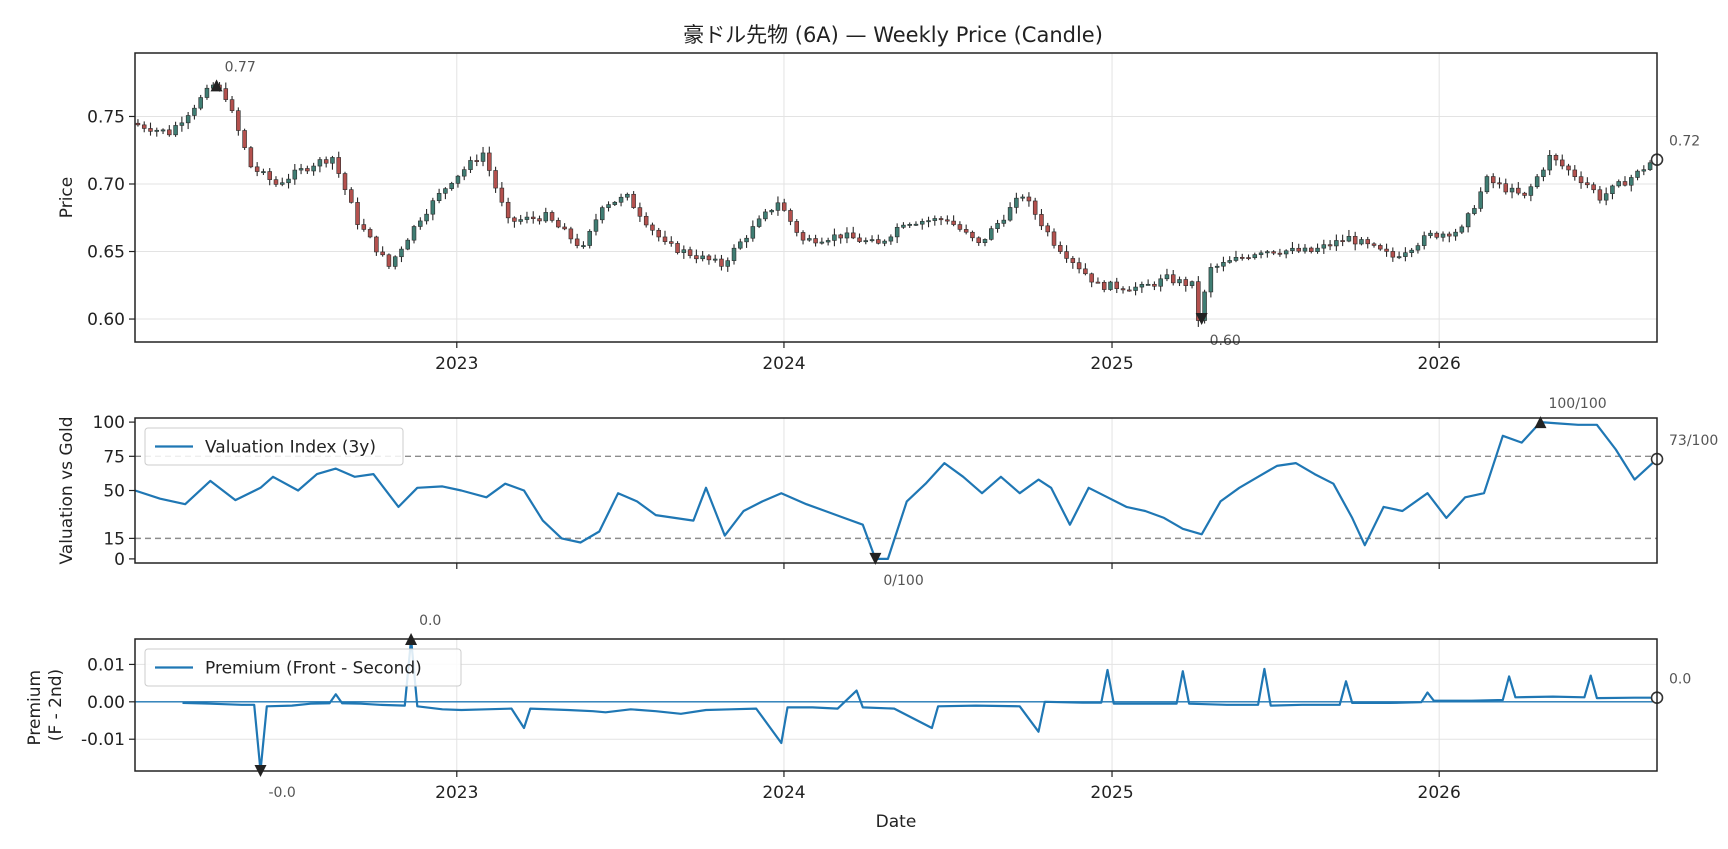  What do you see at coordinates (1111, 793) in the screenshot?
I see `x-tick-label: 2025` at bounding box center [1111, 793].